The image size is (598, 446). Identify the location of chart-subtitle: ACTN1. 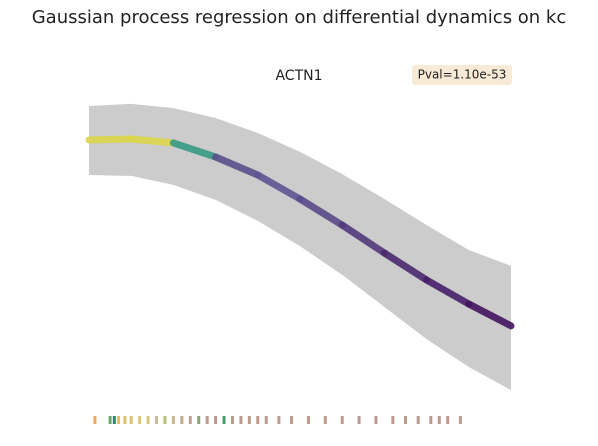
(298, 76).